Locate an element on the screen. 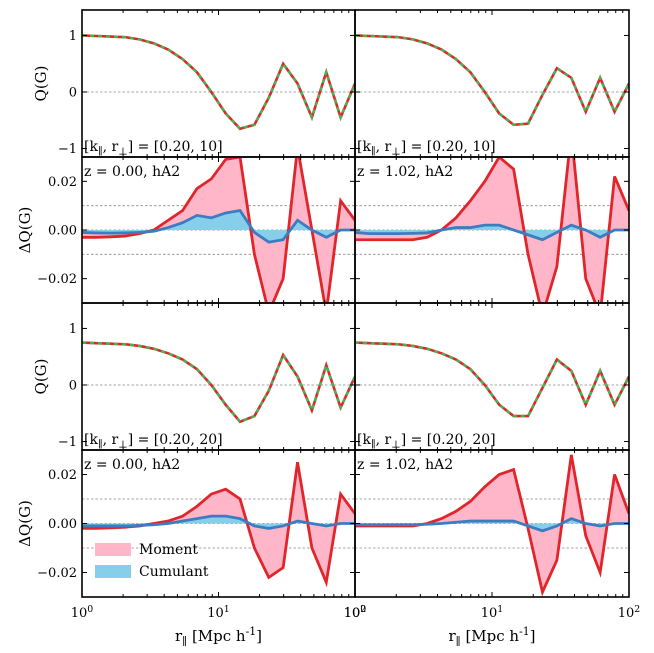  panel-8: z = 1.02, hA2 is located at coordinates (492, 523).